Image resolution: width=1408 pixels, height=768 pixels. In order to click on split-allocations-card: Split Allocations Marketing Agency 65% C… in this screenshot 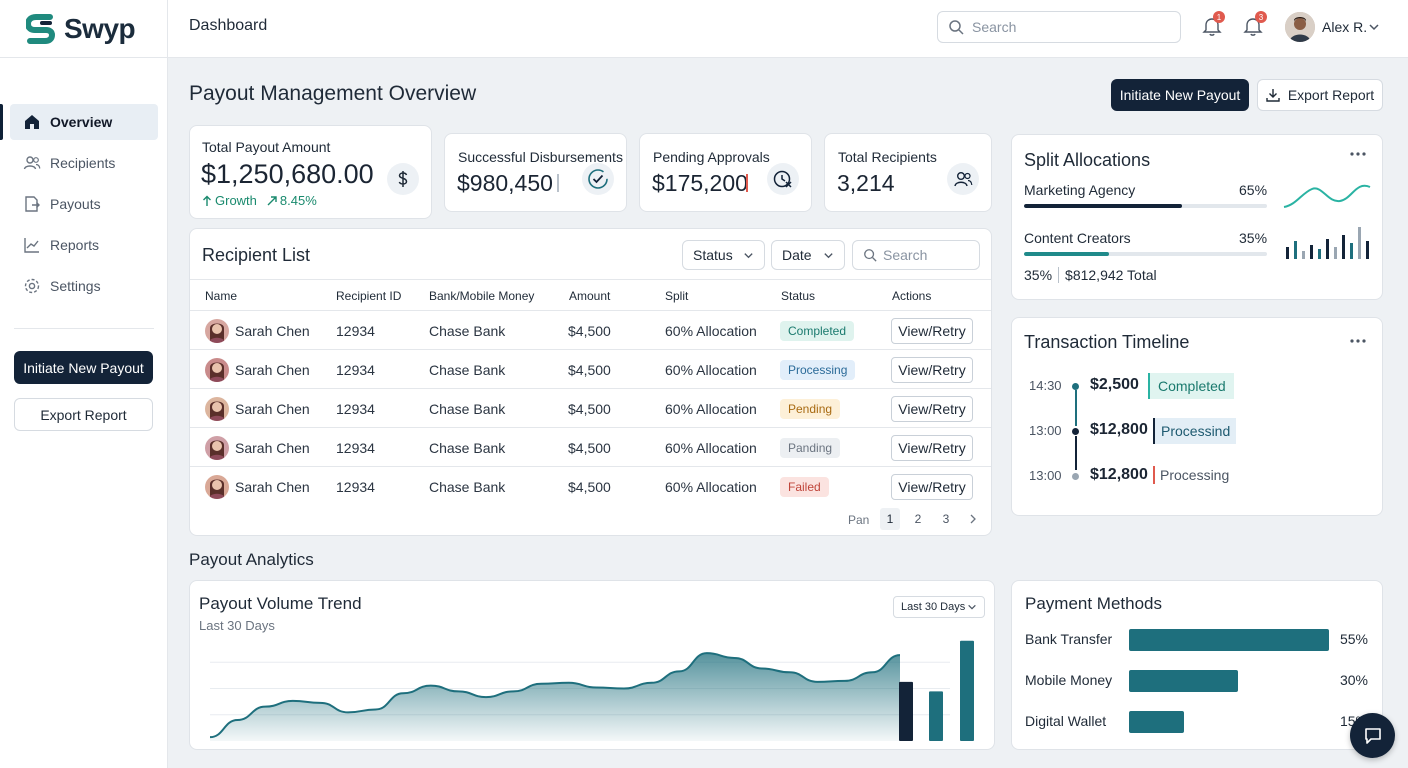, I will do `click(1197, 217)`.